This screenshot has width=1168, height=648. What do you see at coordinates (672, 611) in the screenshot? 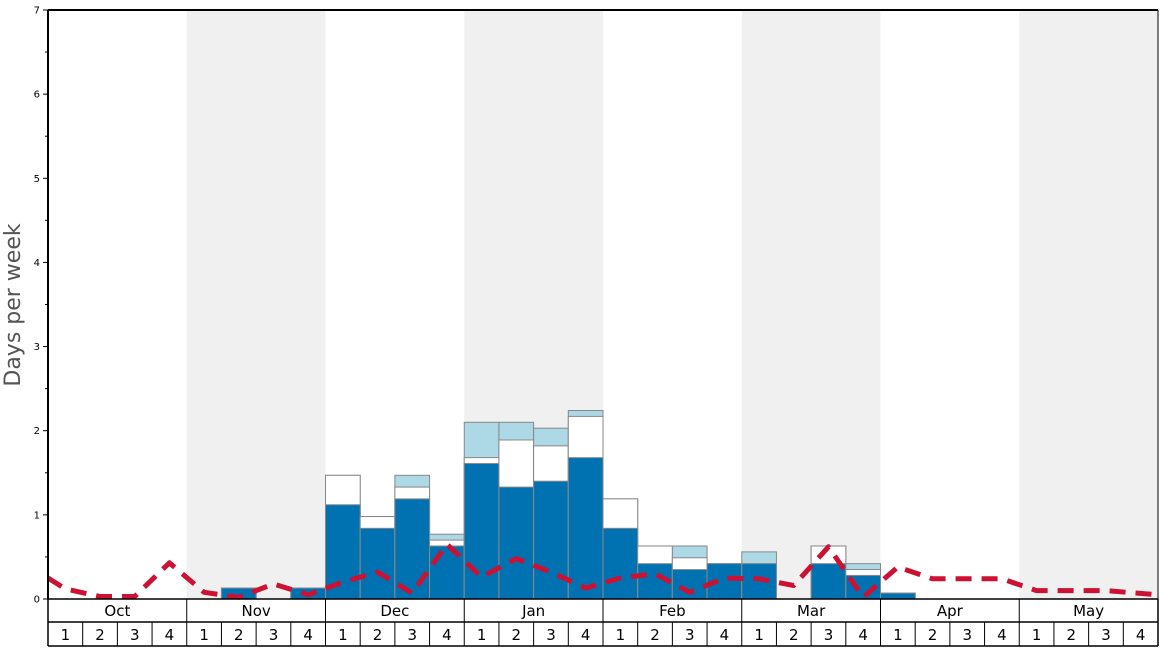
I see `month-label-feb: Feb` at bounding box center [672, 611].